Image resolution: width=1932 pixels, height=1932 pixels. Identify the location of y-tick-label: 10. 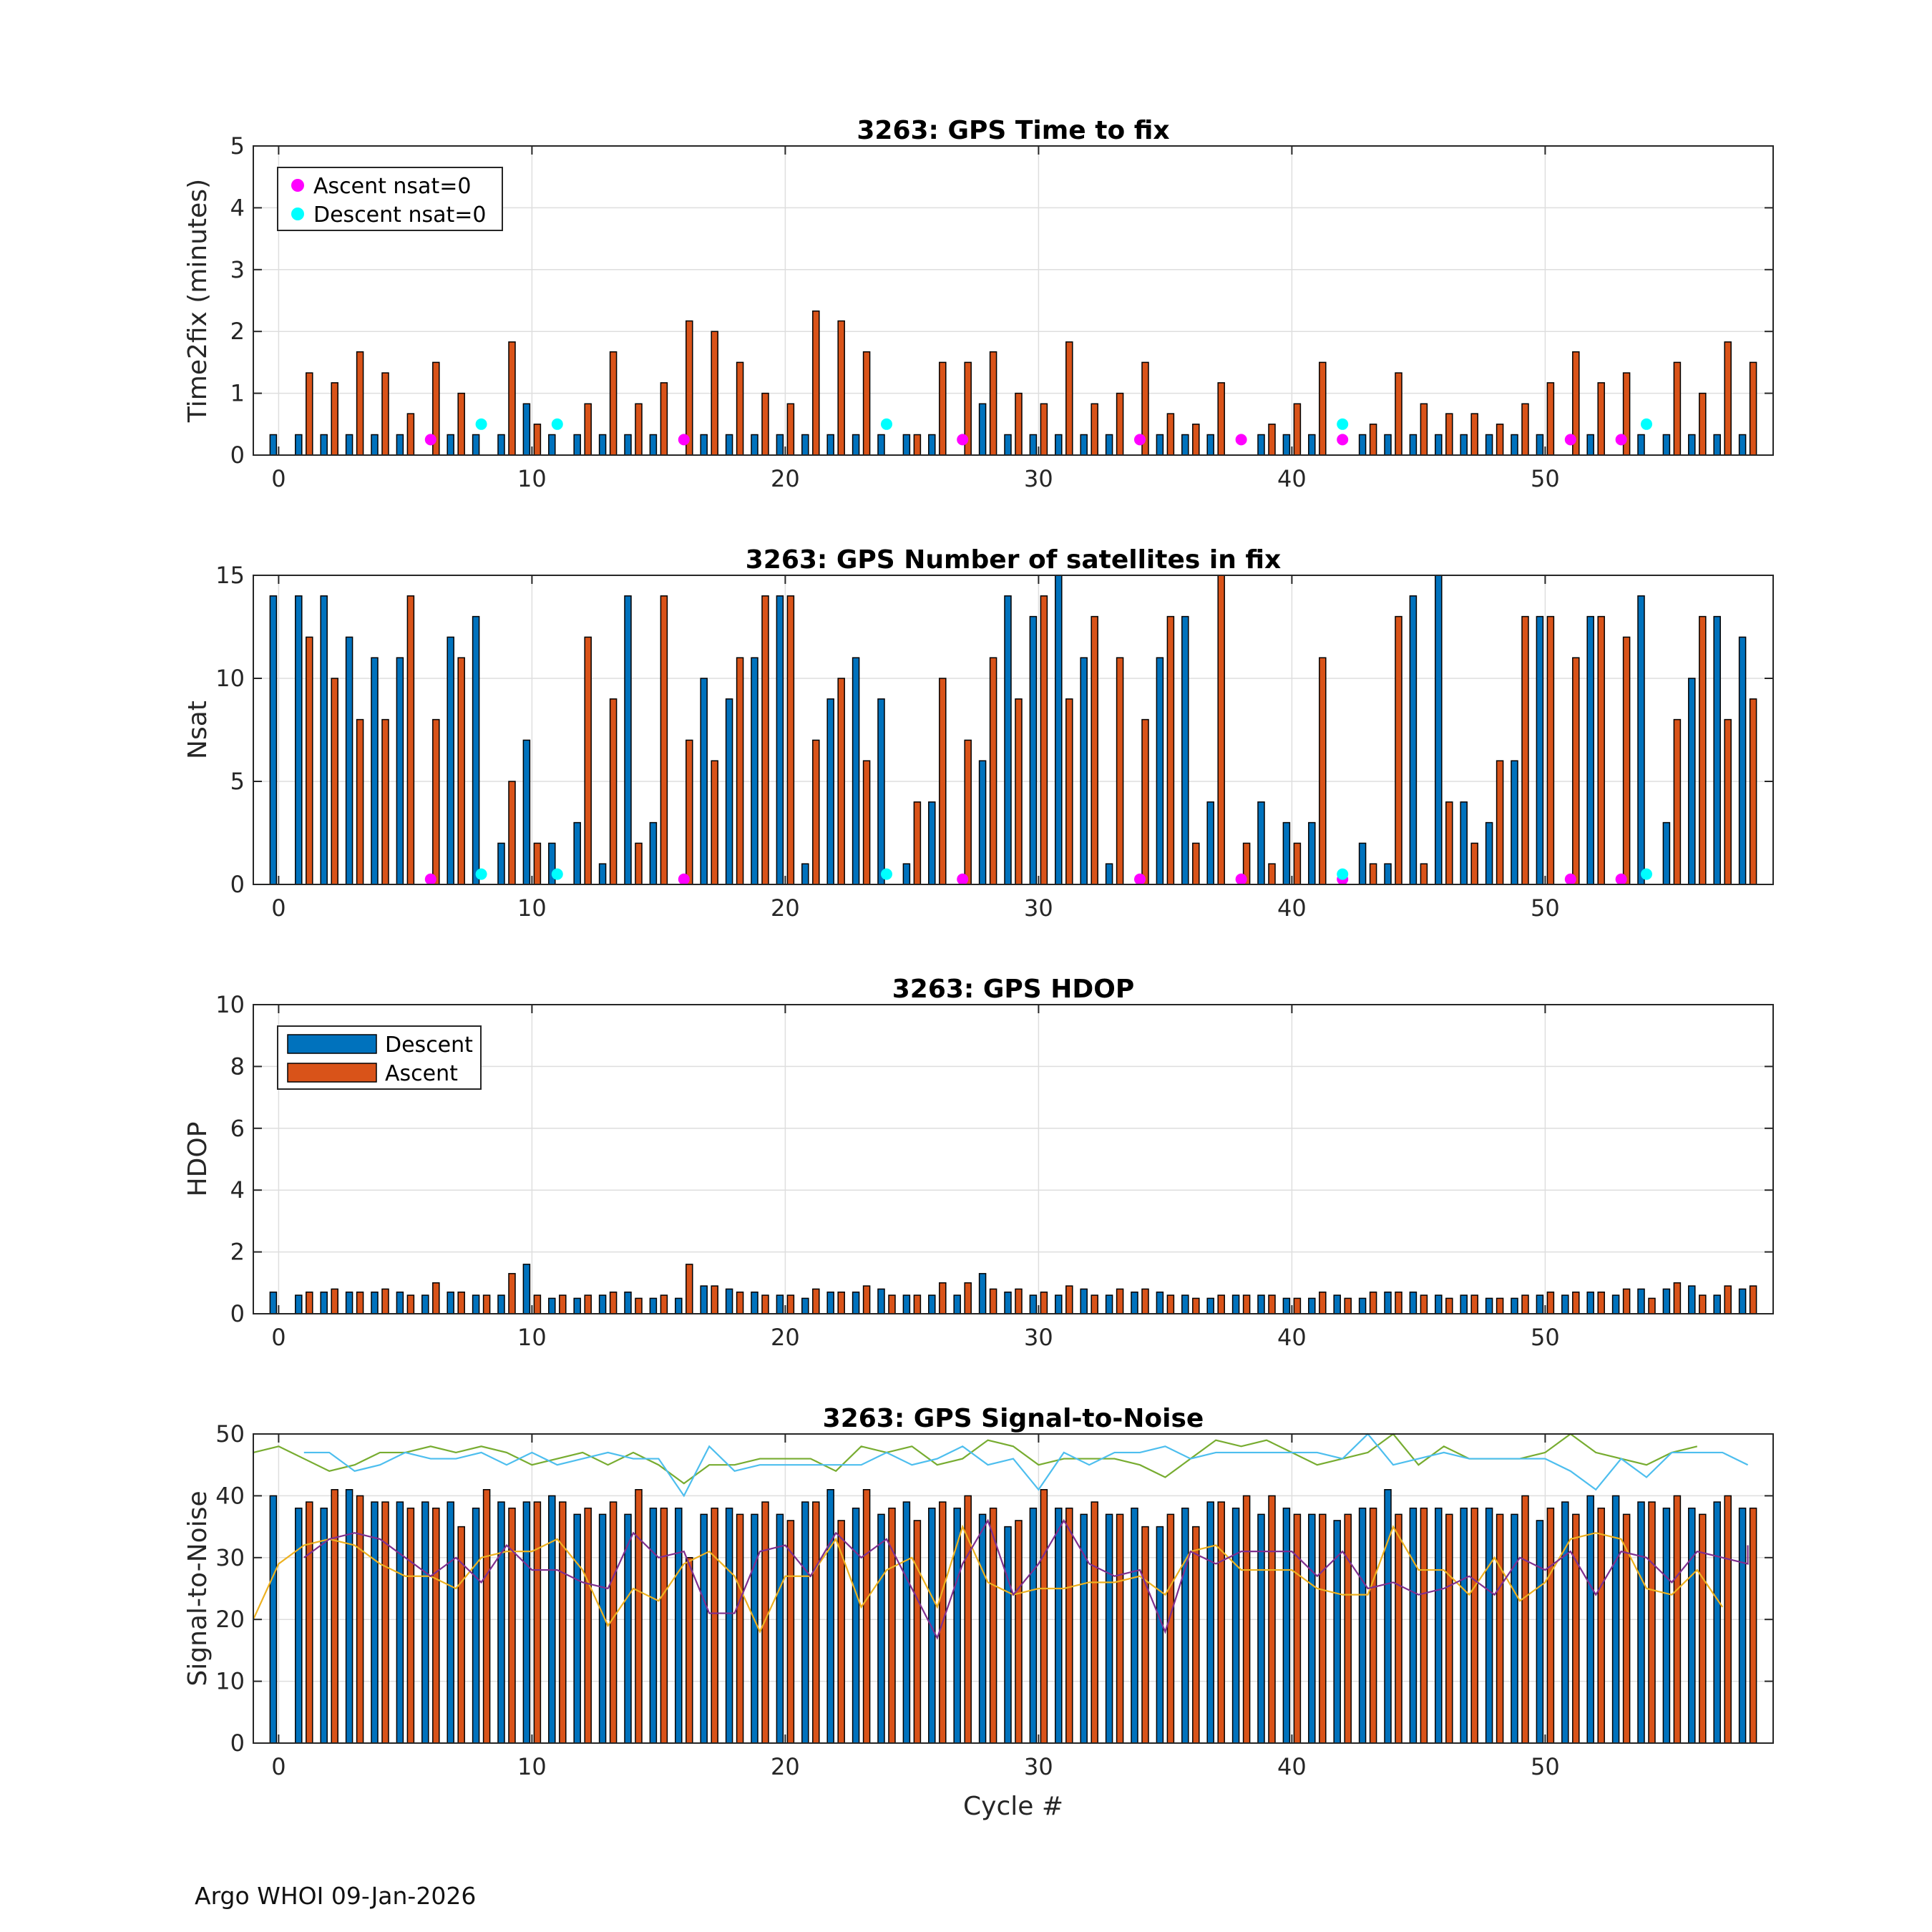
(230, 1004).